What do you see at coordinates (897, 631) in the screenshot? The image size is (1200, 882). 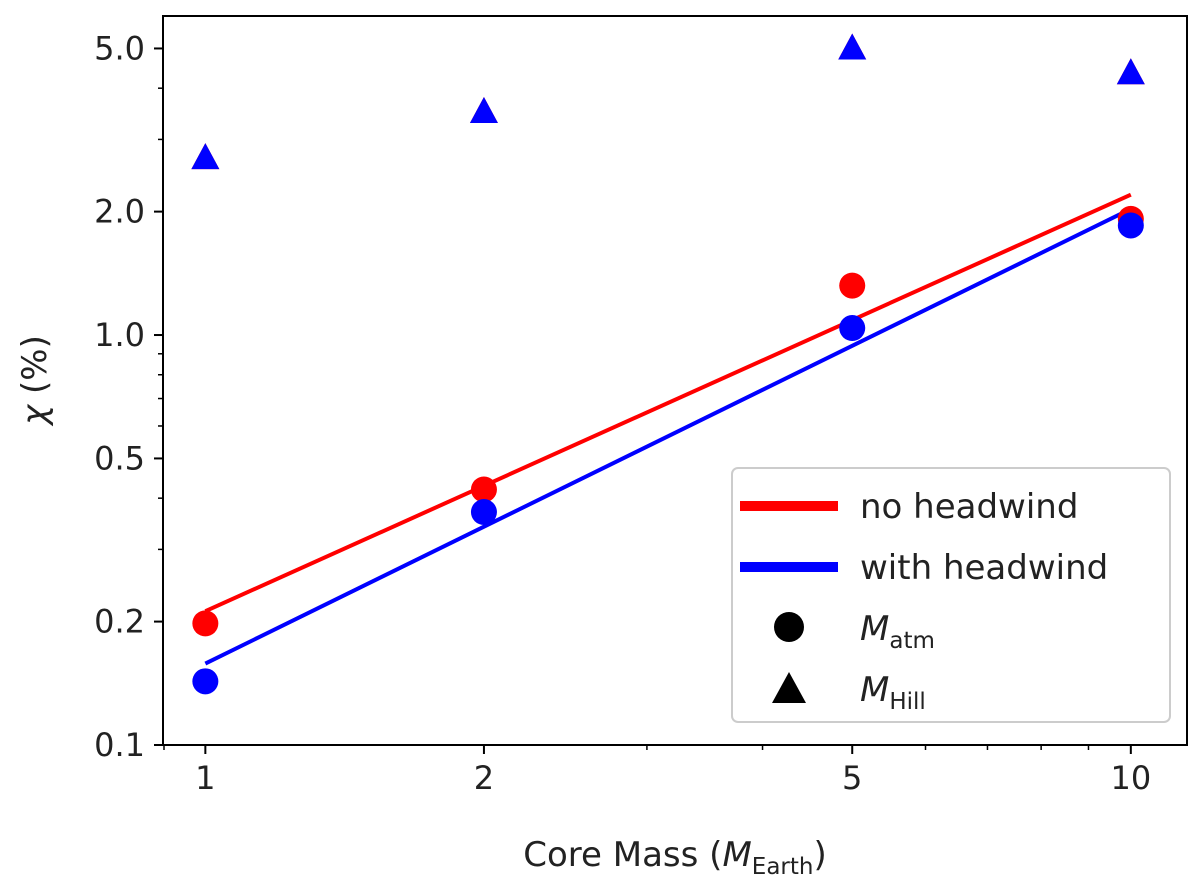 I see `legend-label-matm: Matm` at bounding box center [897, 631].